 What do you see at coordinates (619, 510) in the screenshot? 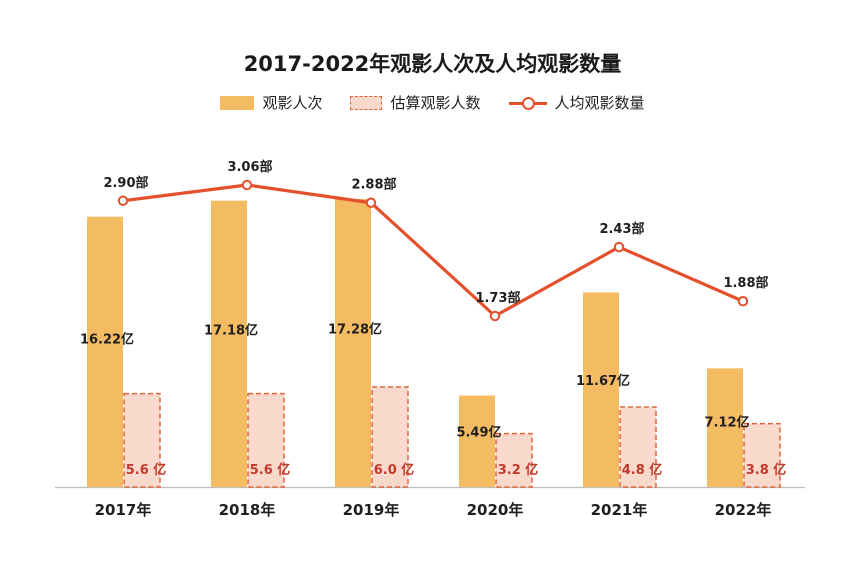
I see `x-tick-label: 2021年` at bounding box center [619, 510].